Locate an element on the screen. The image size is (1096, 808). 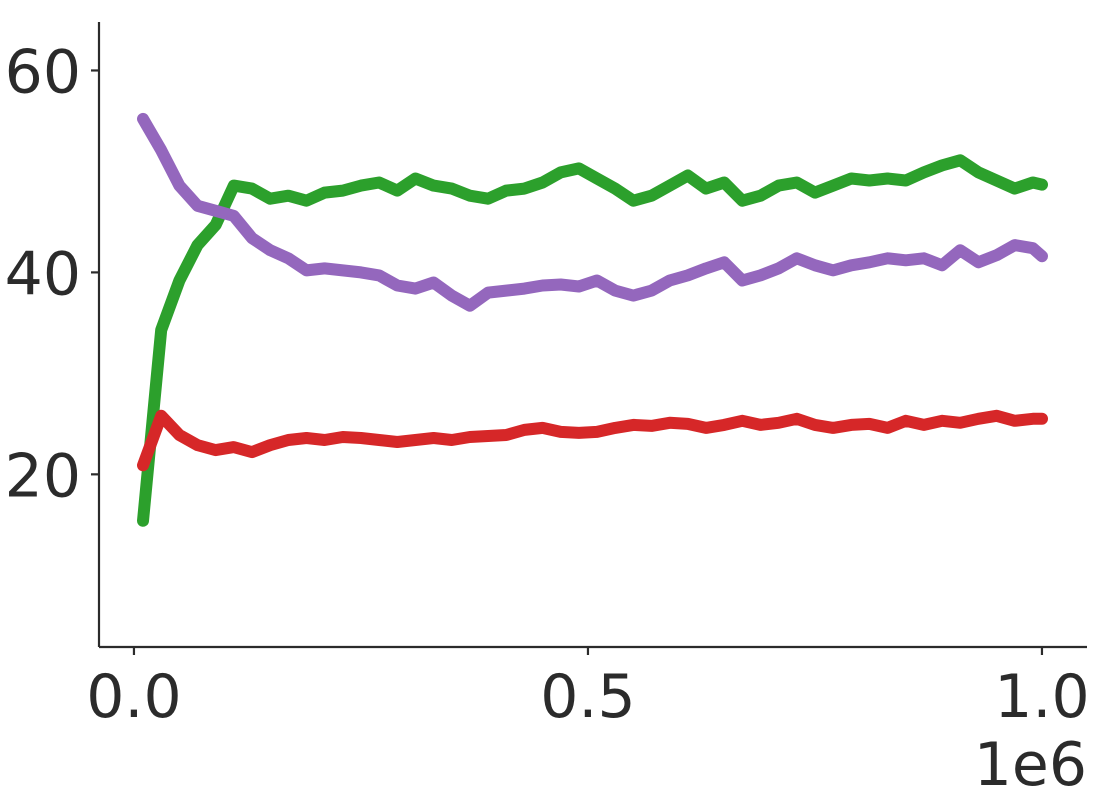
x-offset-label: 1e6 is located at coordinates (1030, 765).